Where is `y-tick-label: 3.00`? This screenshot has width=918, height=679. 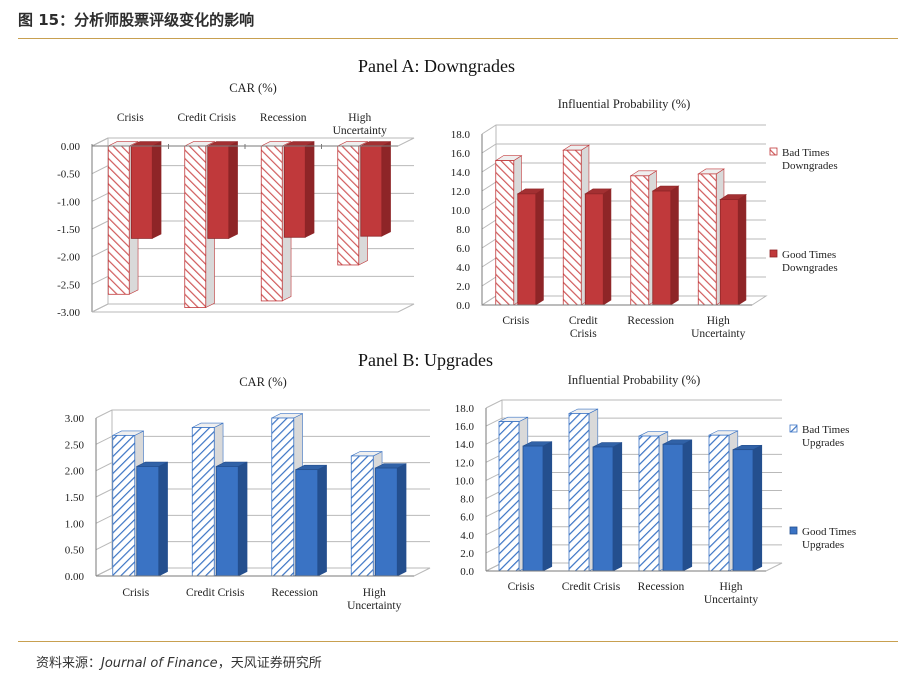
y-tick-label: 3.00 is located at coordinates (75, 419).